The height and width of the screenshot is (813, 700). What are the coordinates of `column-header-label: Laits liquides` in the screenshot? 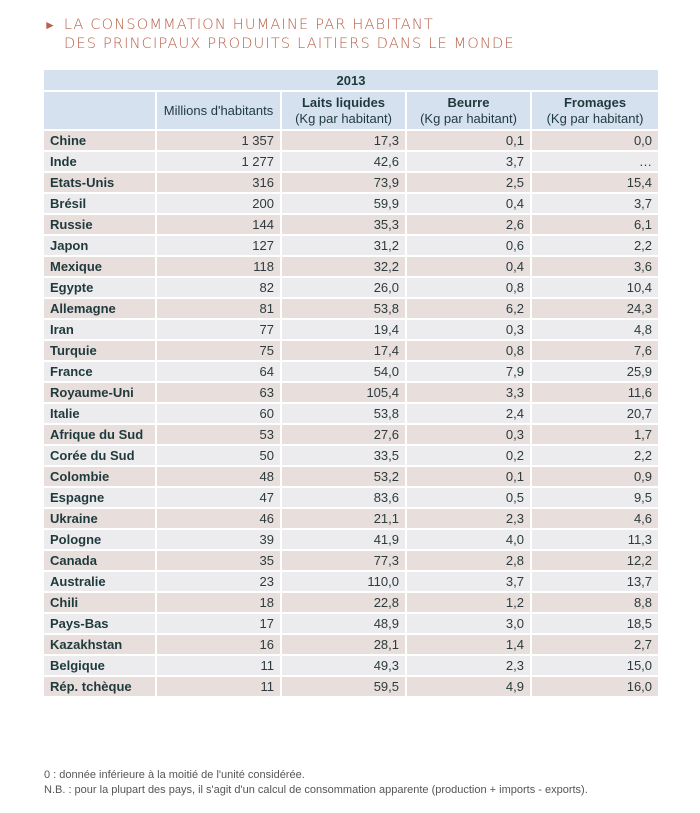 It's located at (343, 102).